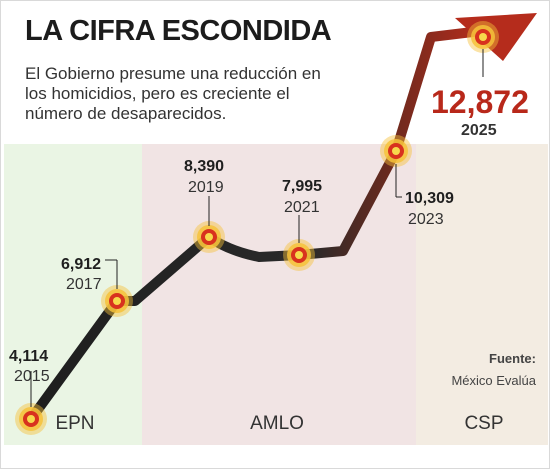 The height and width of the screenshot is (470, 550). I want to click on band-label-csp: CSP, so click(483, 423).